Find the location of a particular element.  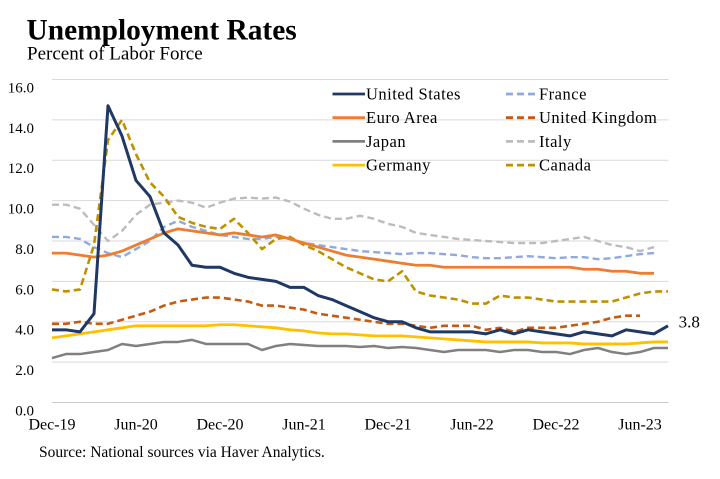

svg-text: 6.0 is located at coordinates (24, 290).